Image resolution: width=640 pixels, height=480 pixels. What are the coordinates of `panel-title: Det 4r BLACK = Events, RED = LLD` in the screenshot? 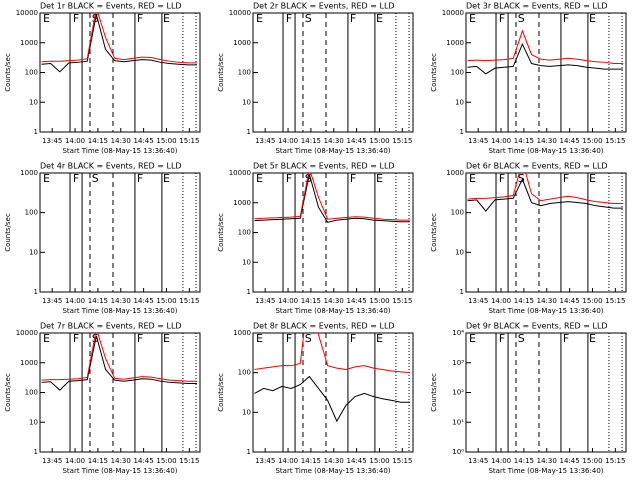 It's located at (111, 166).